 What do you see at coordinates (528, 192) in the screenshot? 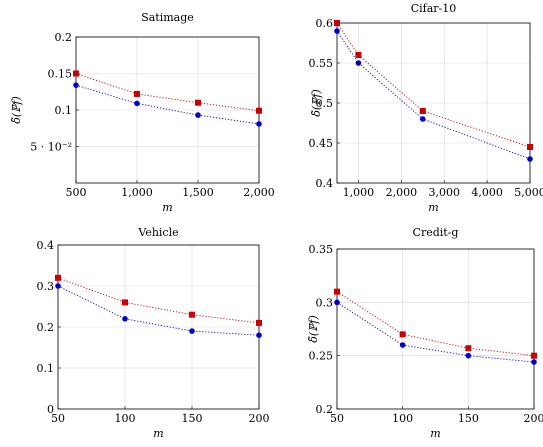
I see `x-tick-label: 5,000` at bounding box center [528, 192].